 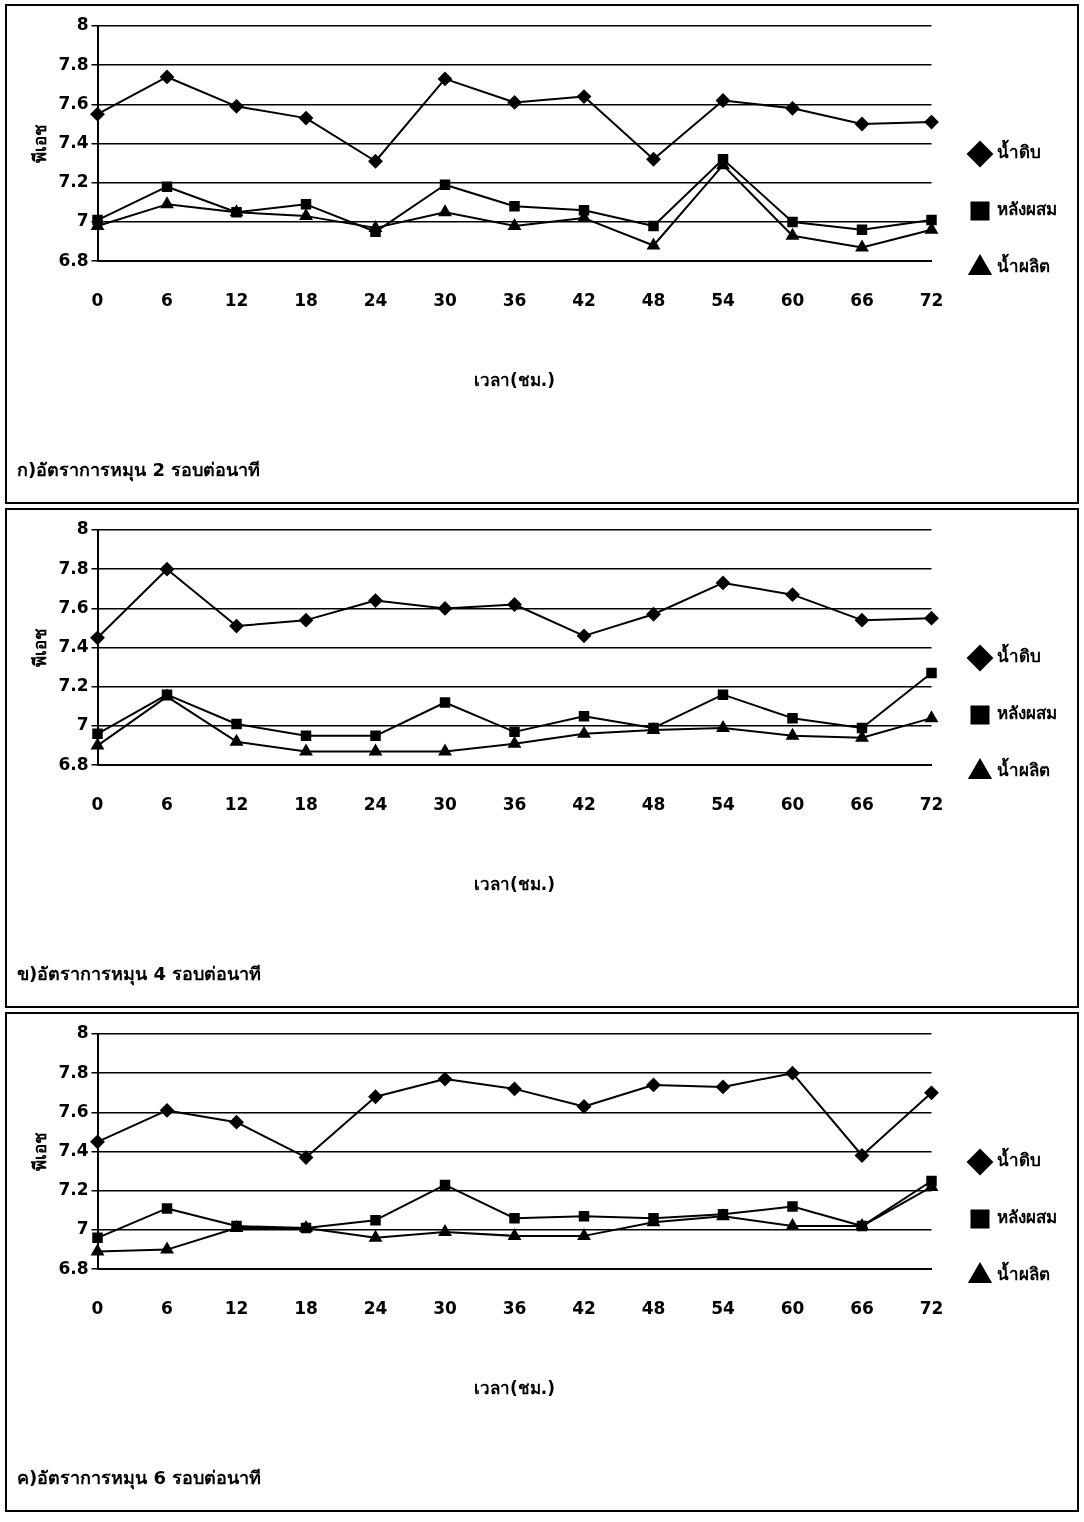 What do you see at coordinates (139, 975) in the screenshot?
I see `text: ข)อัตราการหมุน 4 รอบต่อนาที` at bounding box center [139, 975].